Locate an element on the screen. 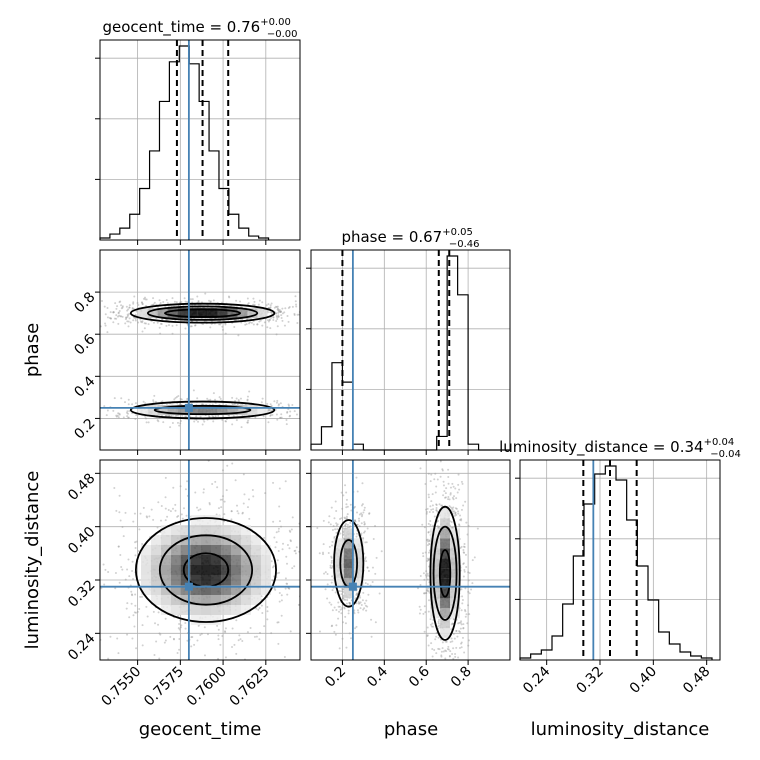  x-tick-label: 0.7625 is located at coordinates (250, 687).